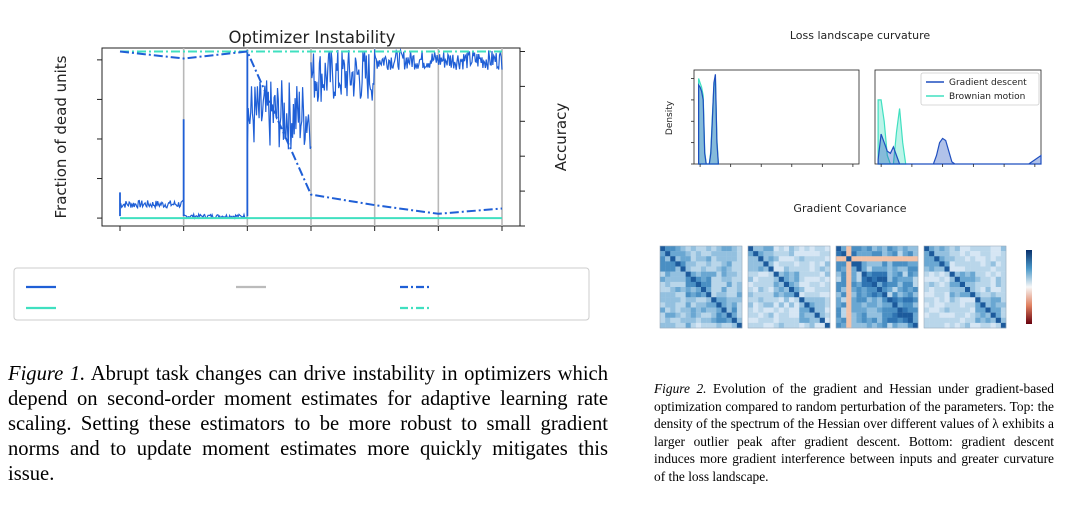 The image size is (1080, 522). I want to click on accuracy-default-line, so click(311, 132).